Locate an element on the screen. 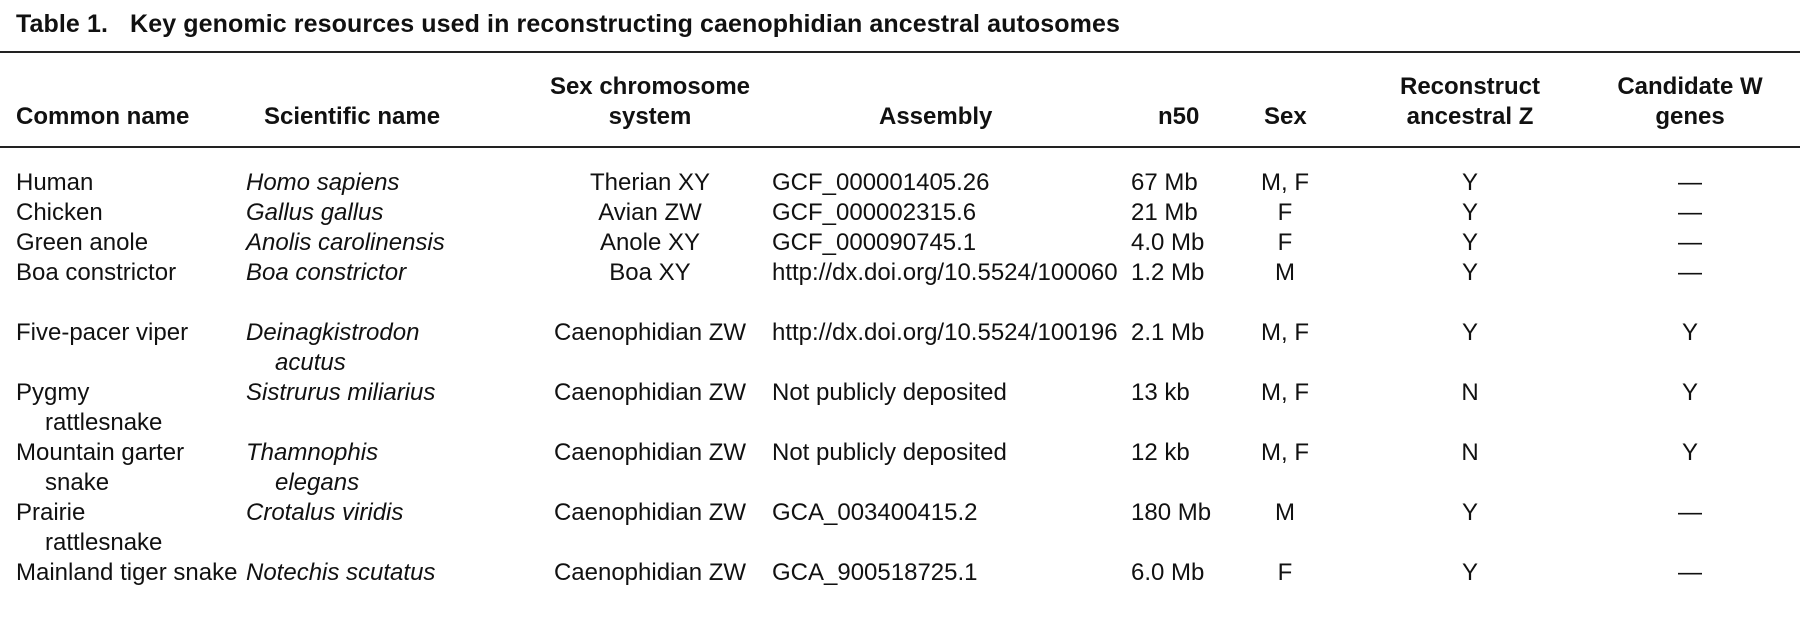  cell-n50: 1.2 Mb is located at coordinates (1168, 272).